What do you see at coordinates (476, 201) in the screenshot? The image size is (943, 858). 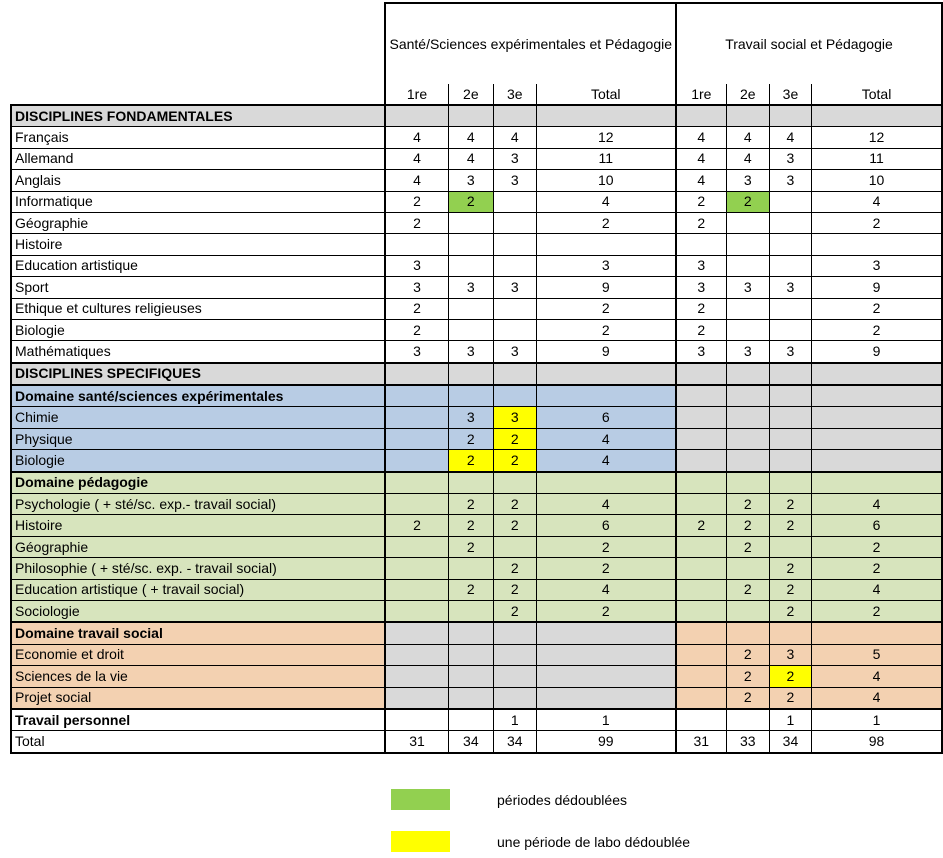 I see `table-row: Informatique 2 2 4 2 2 4` at bounding box center [476, 201].